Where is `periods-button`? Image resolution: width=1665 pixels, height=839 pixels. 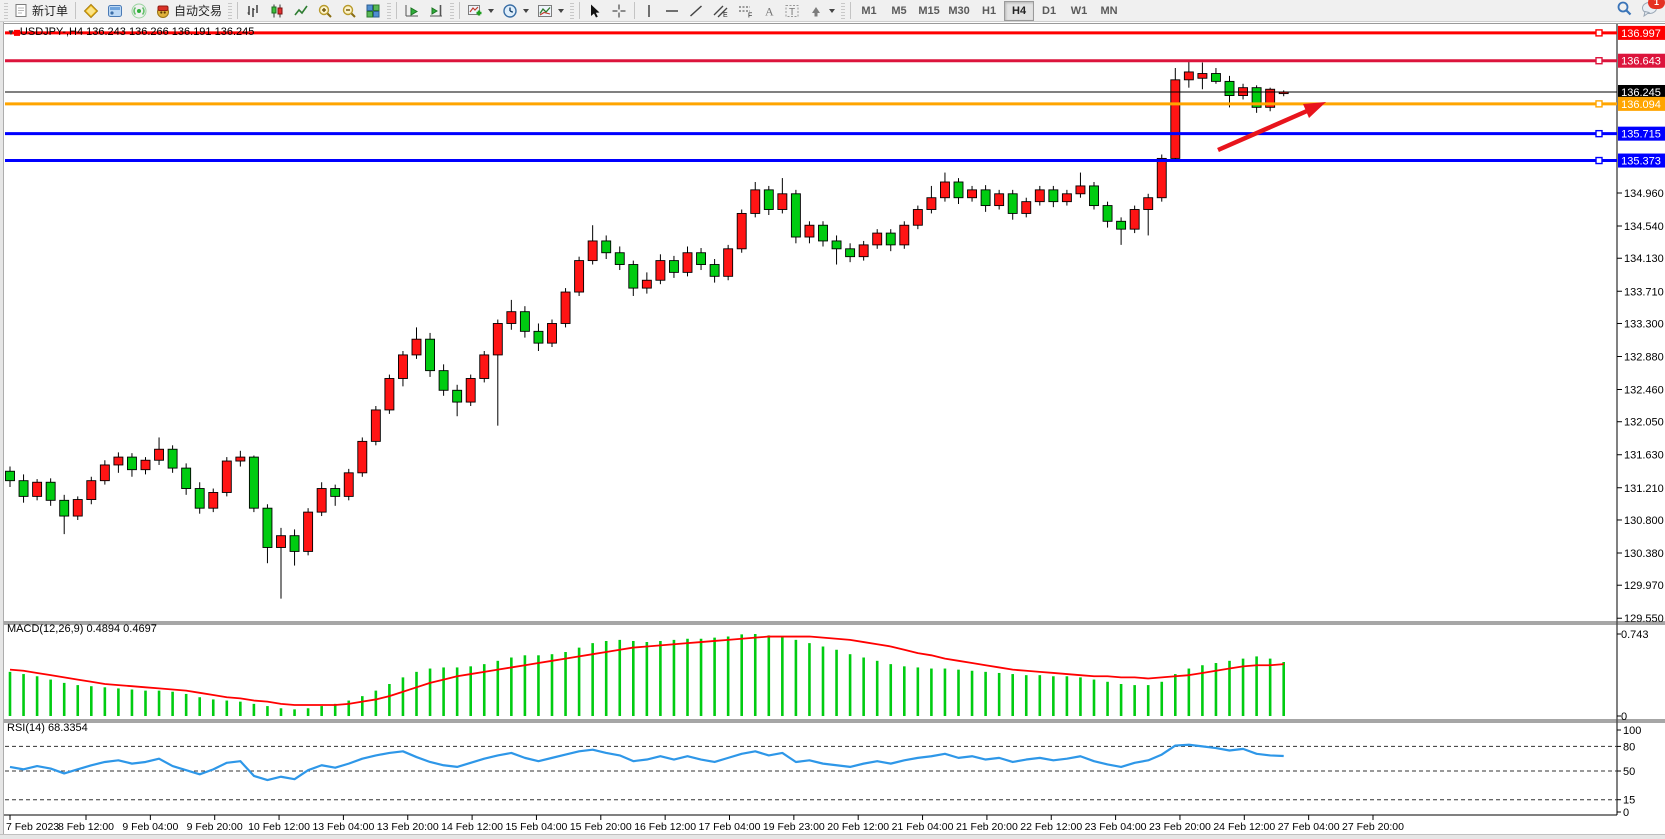 periods-button is located at coordinates (515, 11).